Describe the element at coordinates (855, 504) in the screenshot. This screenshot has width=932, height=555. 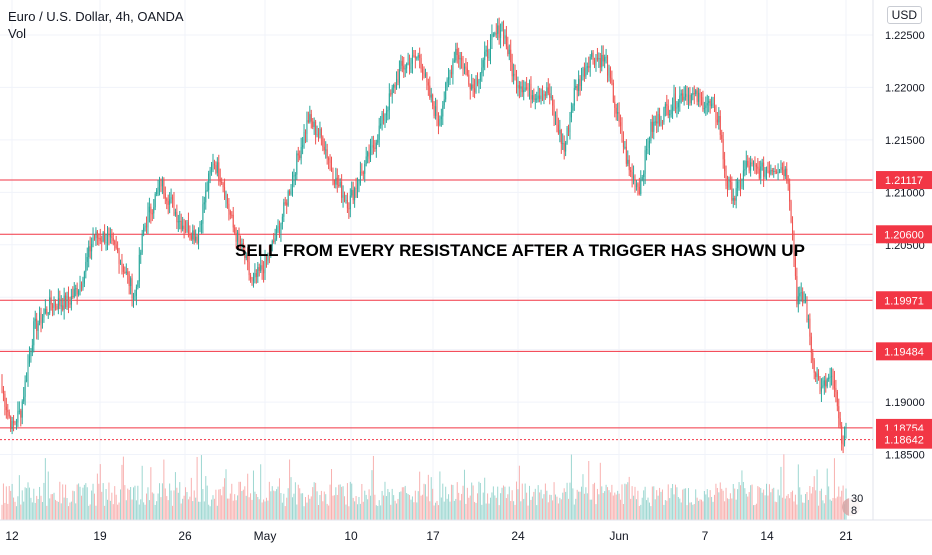
I see `tradingview-badge: 30 8` at that location.